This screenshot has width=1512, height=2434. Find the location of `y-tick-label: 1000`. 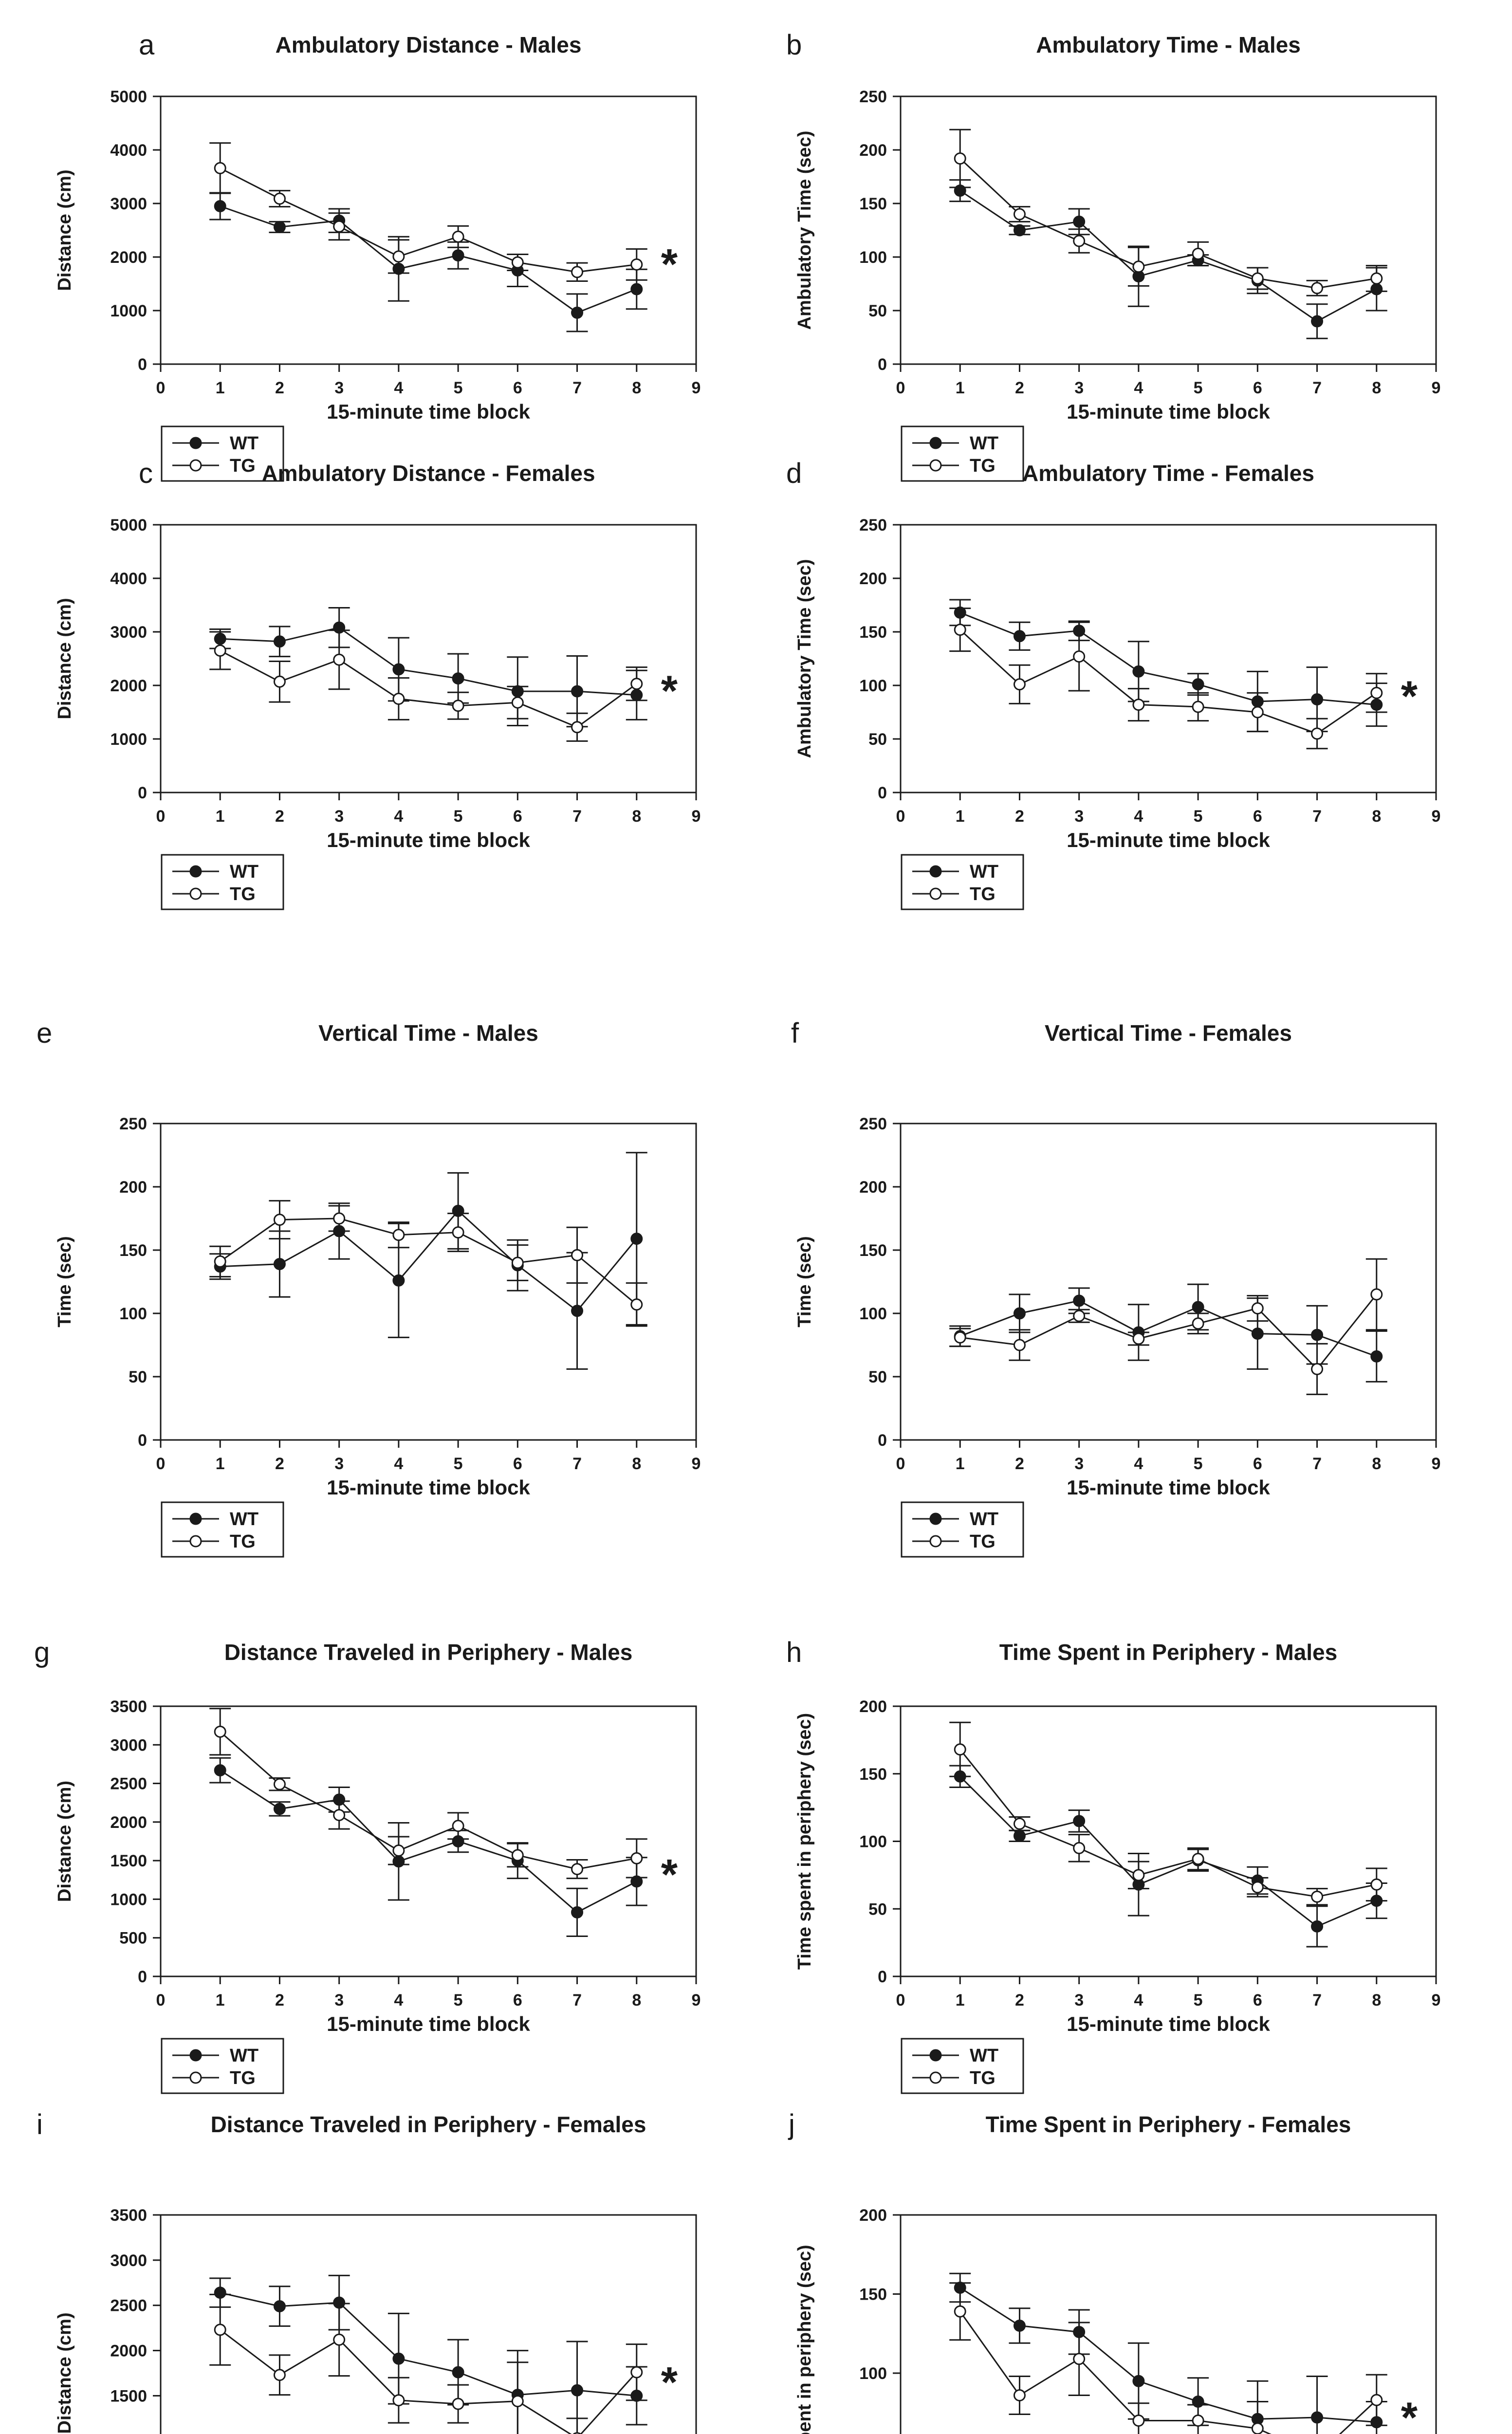

y-tick-label: 1000 is located at coordinates (128, 739).